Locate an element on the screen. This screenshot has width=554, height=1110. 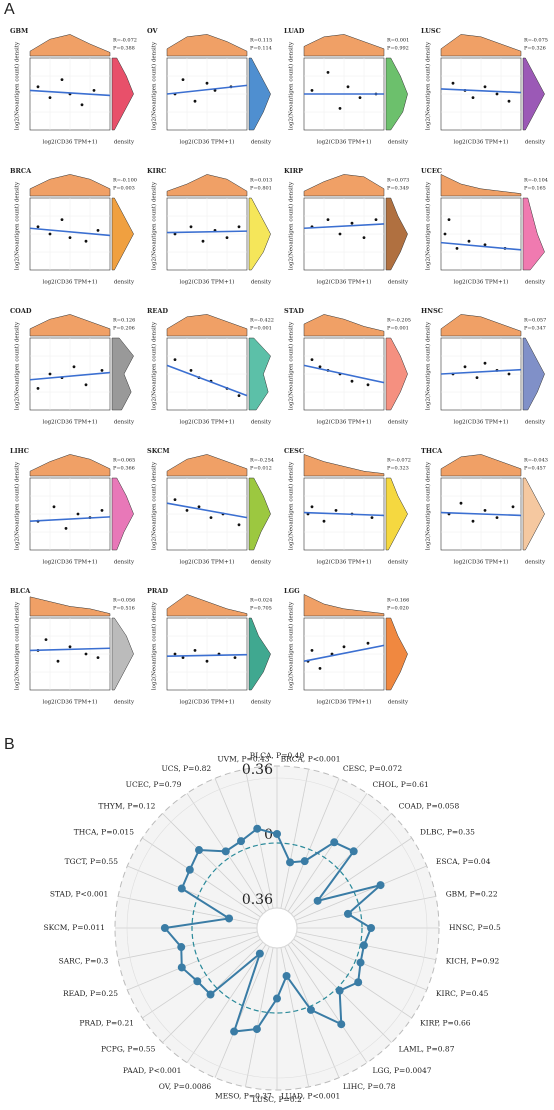
r-value: R=-0.205 is located at coordinates (399, 321).